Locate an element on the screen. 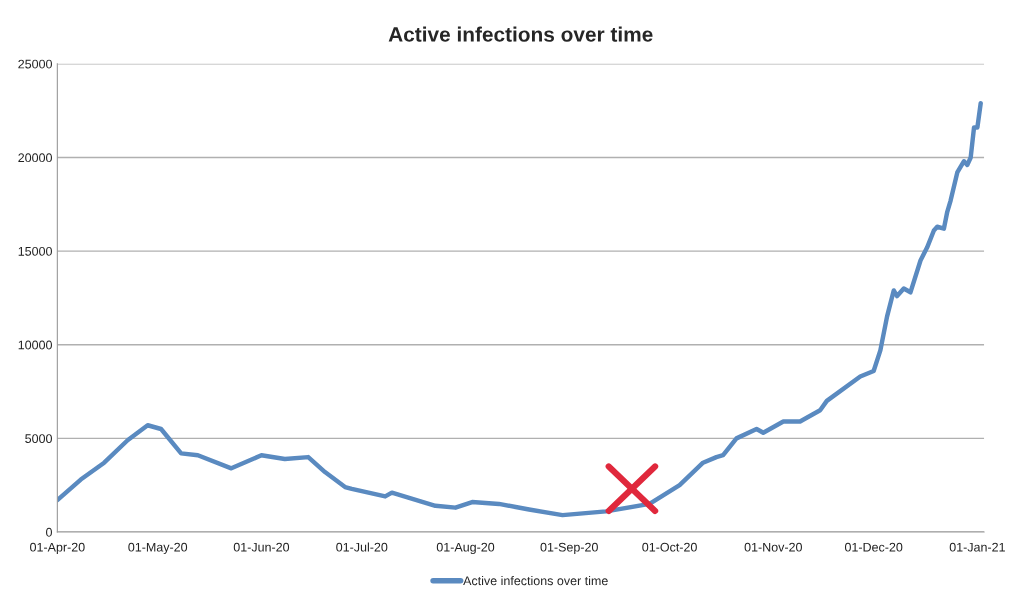 This screenshot has width=1024, height=608. x-tick-label: 01-Dec-20 is located at coordinates (873, 547).